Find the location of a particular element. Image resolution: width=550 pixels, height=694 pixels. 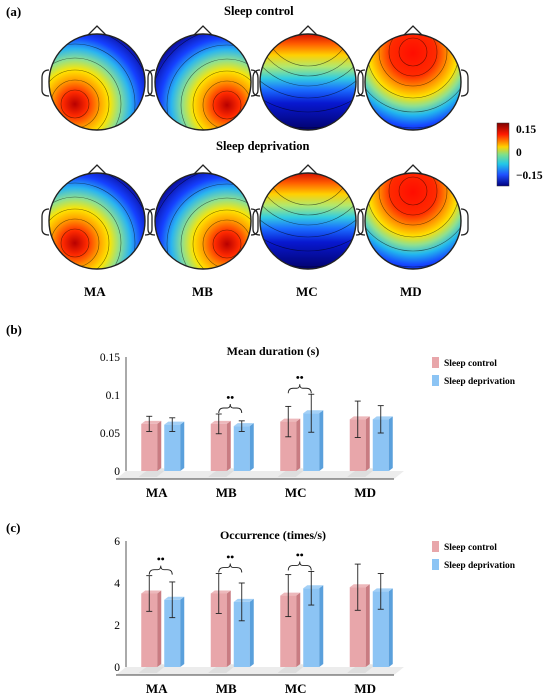

occurrence-y-tick-label: 6 is located at coordinates (117, 542).